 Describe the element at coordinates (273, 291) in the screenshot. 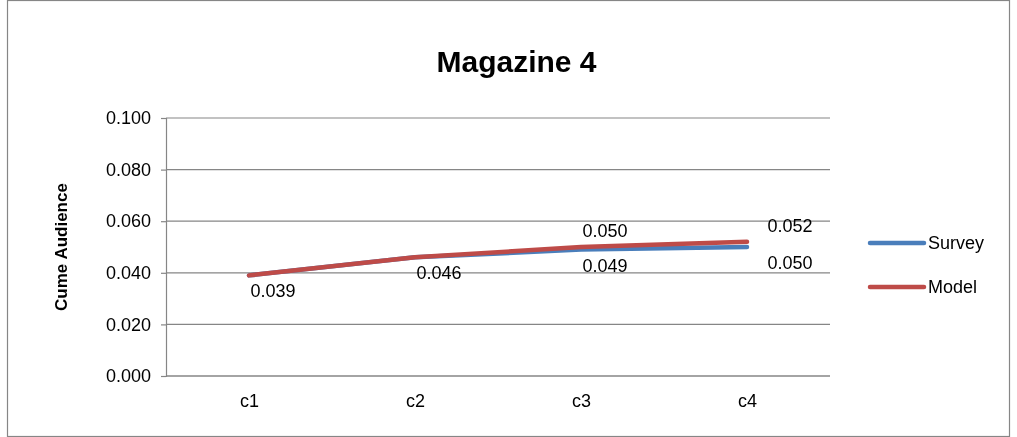

I see `data-label: 0.039` at that location.